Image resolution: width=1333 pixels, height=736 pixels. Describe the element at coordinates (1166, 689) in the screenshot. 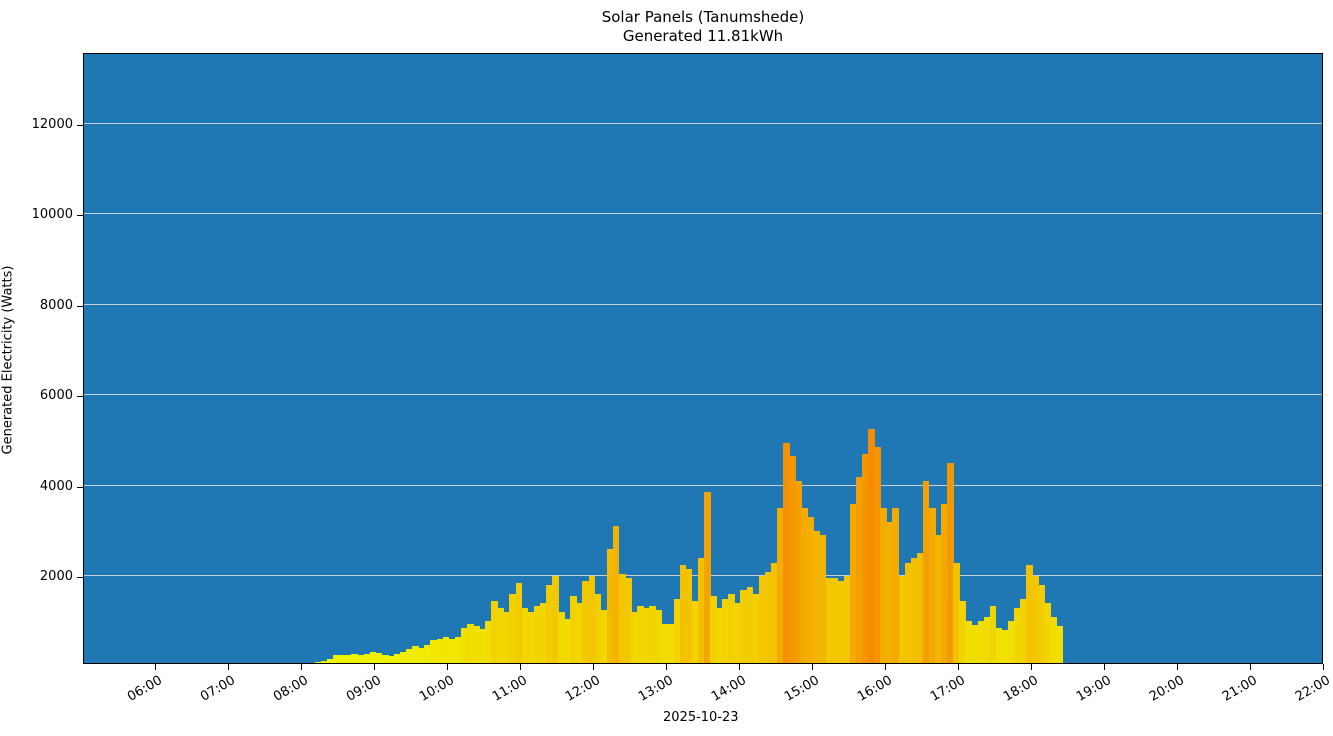

I see `x-tick-label: 20:00` at that location.